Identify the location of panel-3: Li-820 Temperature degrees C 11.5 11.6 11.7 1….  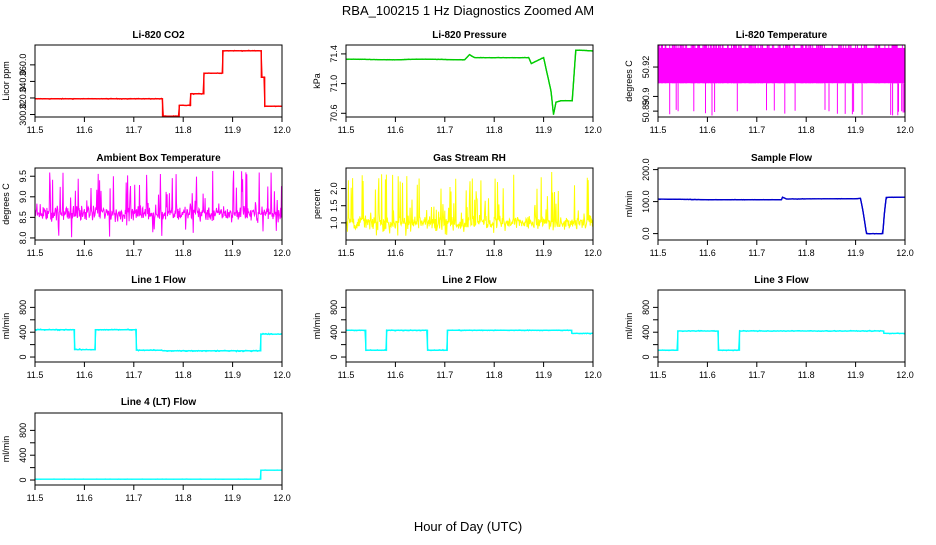
(769, 82).